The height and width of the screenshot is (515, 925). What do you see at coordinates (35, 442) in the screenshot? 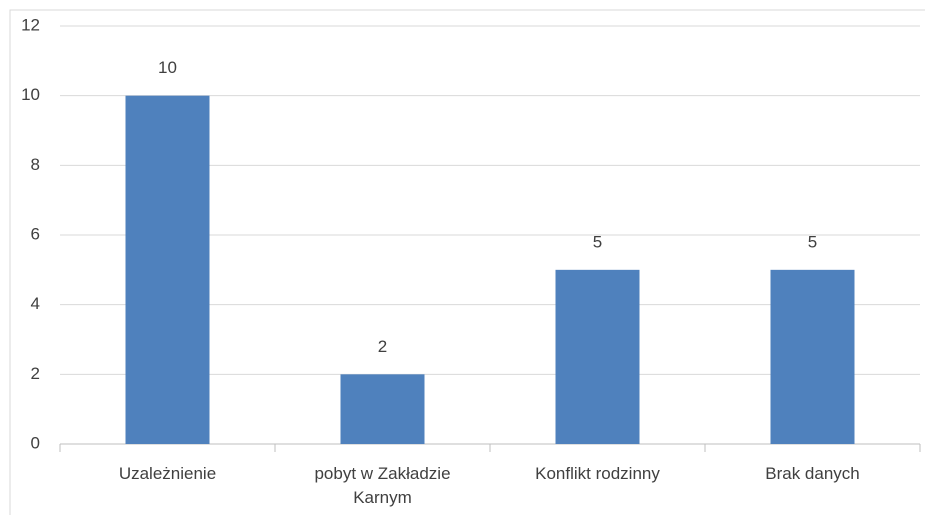
I see `y-tick-label: 0` at bounding box center [35, 442].